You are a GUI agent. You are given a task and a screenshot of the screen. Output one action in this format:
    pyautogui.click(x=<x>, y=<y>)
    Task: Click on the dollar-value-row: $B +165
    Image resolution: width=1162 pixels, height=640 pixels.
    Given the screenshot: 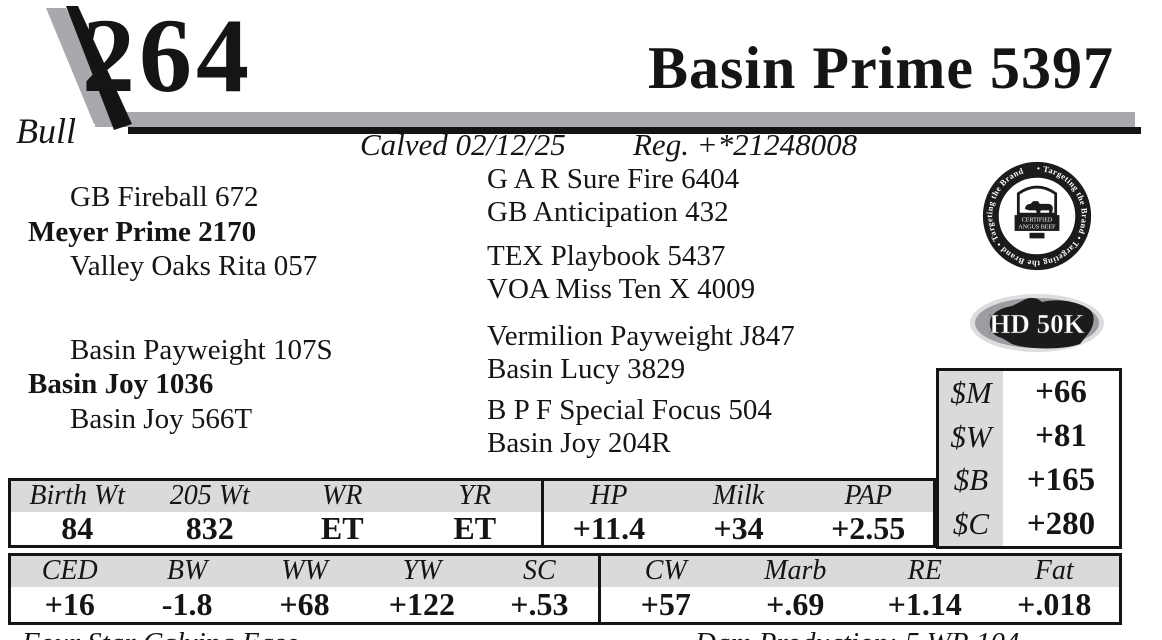 What is the action you would take?
    pyautogui.click(x=1029, y=480)
    